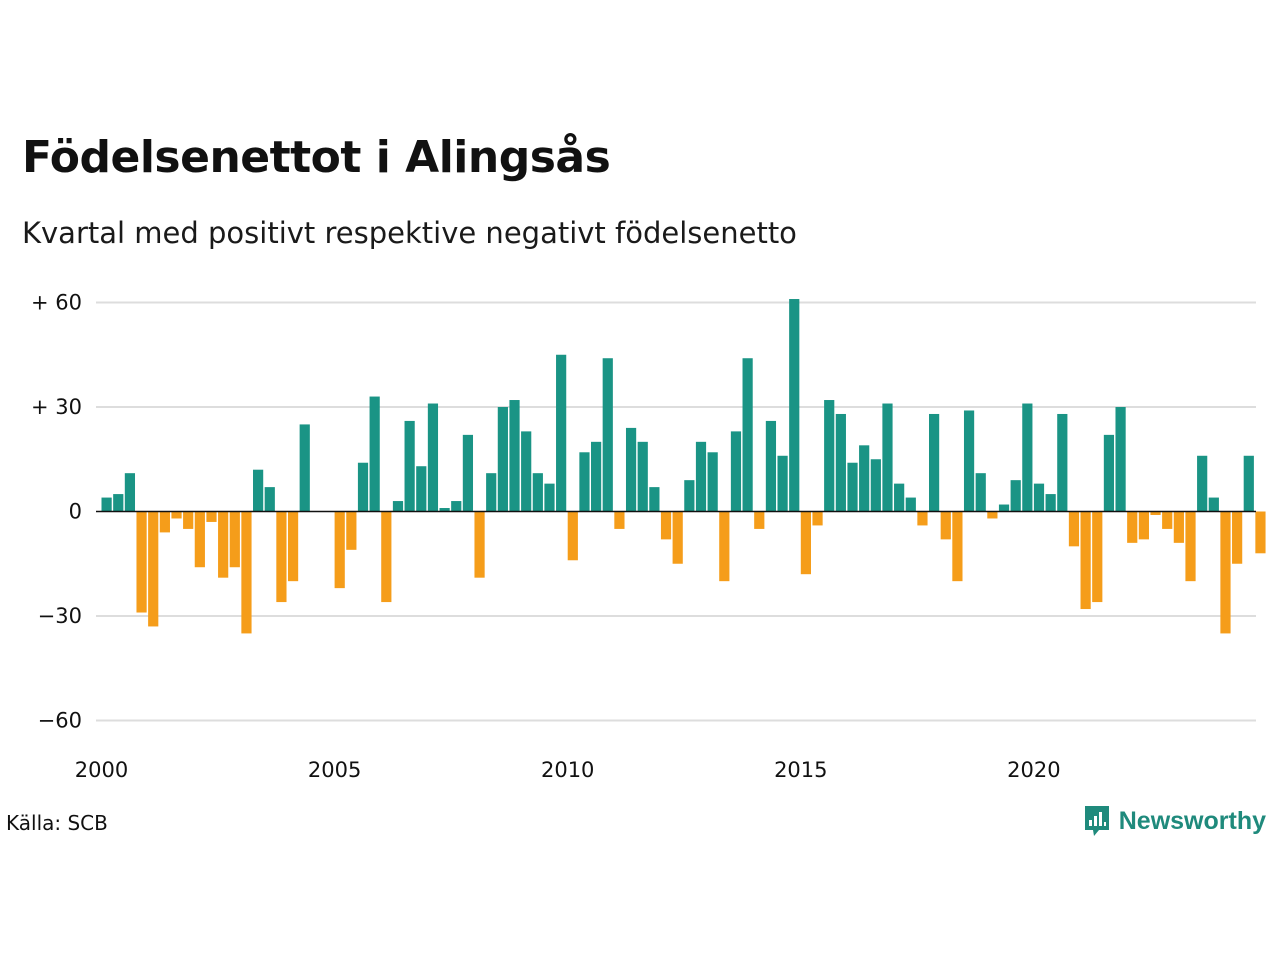 The image size is (1280, 960). Describe the element at coordinates (60, 616) in the screenshot. I see `y-tick-label: −30` at that location.